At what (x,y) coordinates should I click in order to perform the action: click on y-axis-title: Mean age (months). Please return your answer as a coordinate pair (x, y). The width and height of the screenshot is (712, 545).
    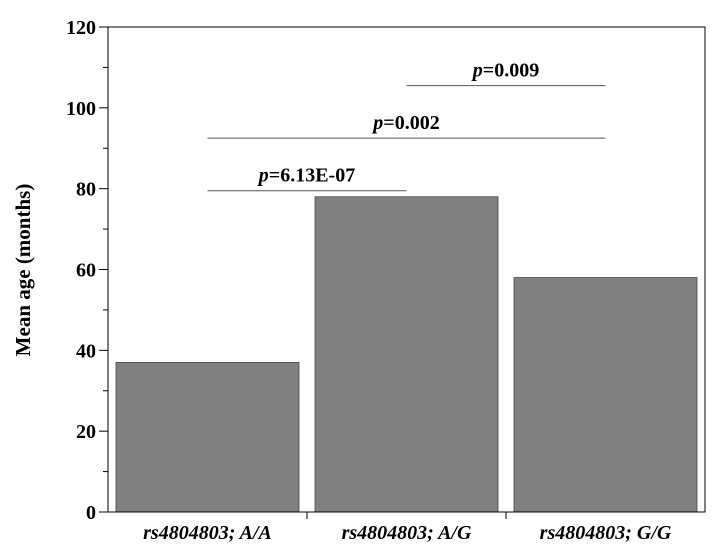
    Looking at the image, I should click on (23, 270).